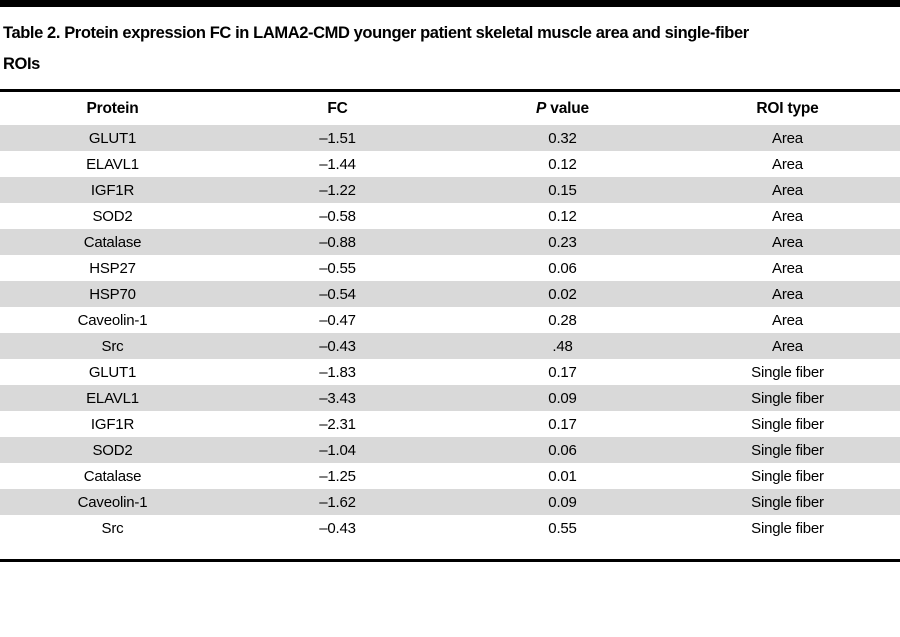 This screenshot has height=637, width=900. What do you see at coordinates (337, 424) in the screenshot?
I see `cell-fc: –2.31` at bounding box center [337, 424].